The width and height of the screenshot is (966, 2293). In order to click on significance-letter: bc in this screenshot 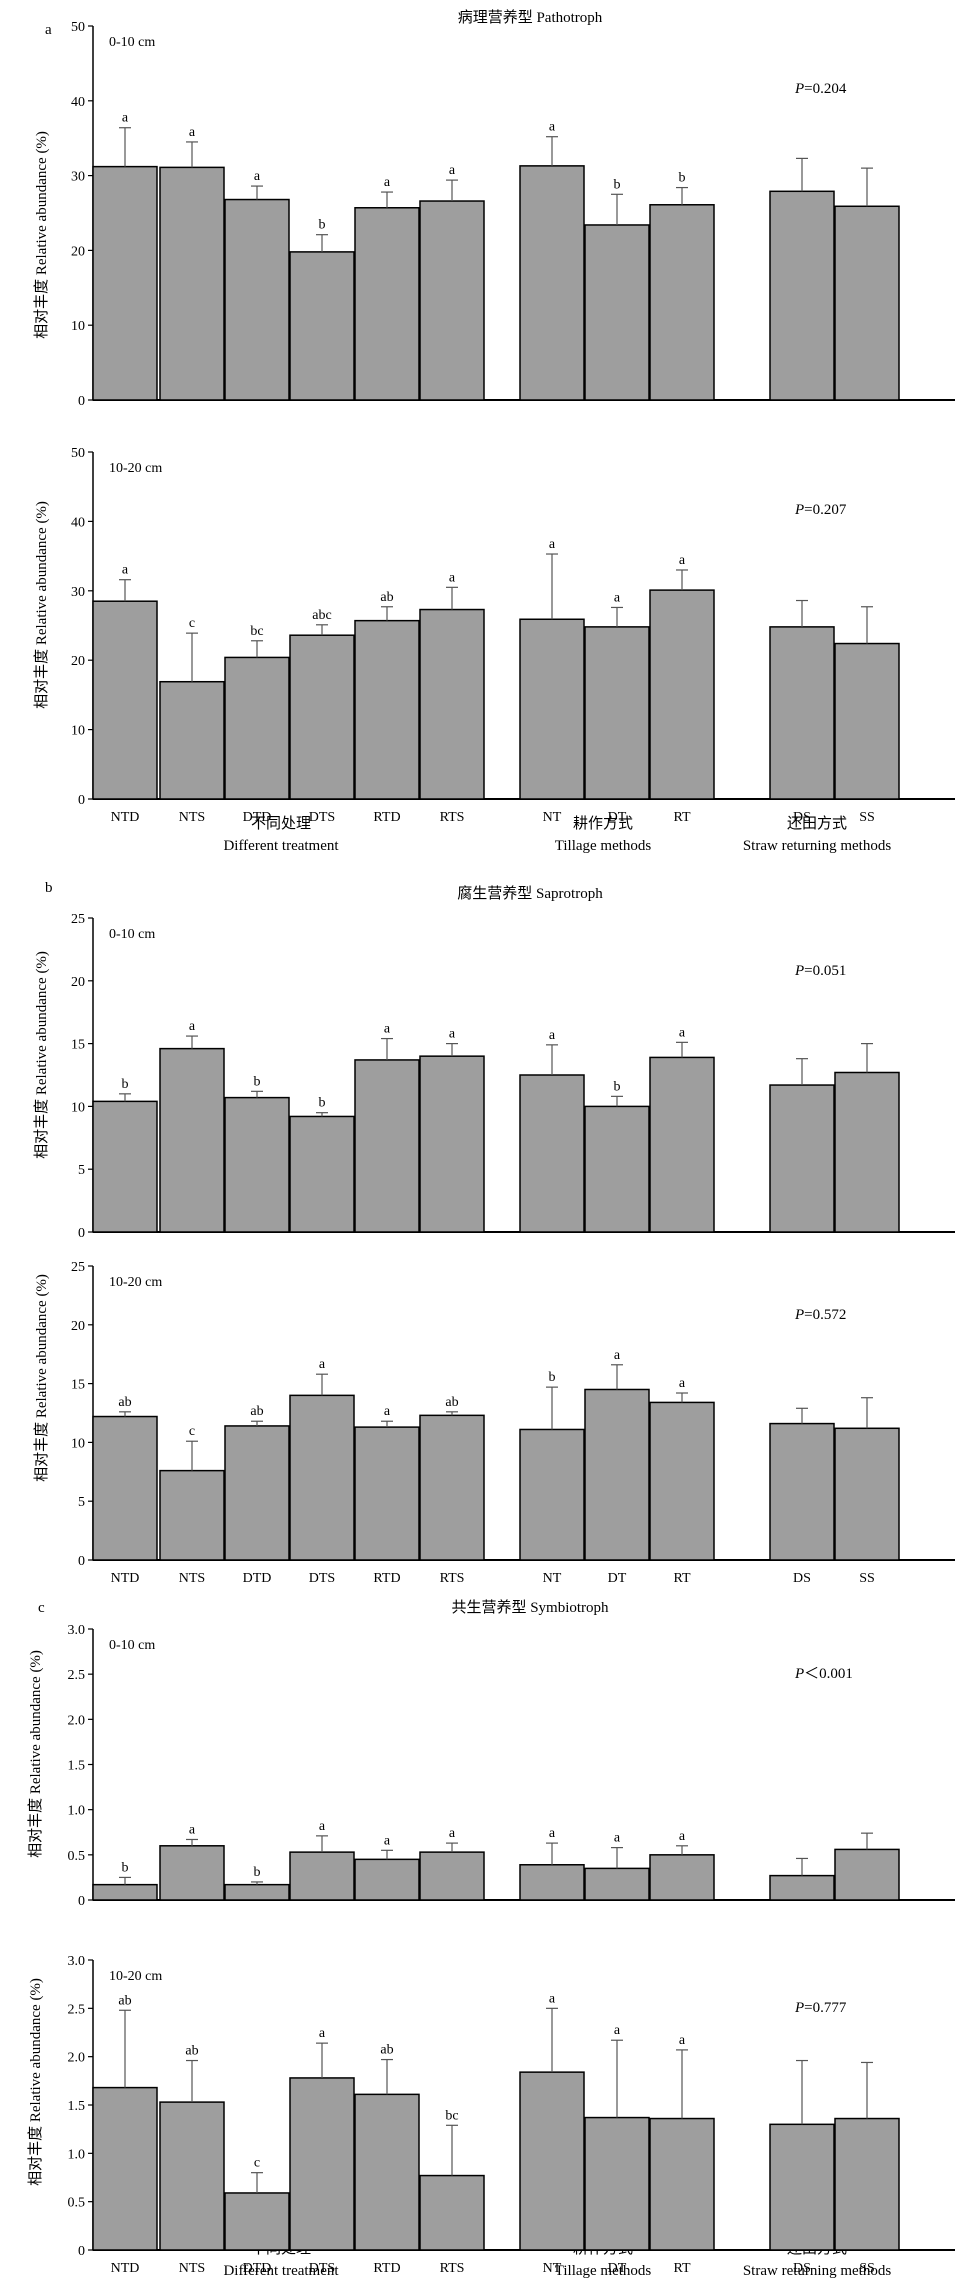, I will do `click(451, 2115)`.